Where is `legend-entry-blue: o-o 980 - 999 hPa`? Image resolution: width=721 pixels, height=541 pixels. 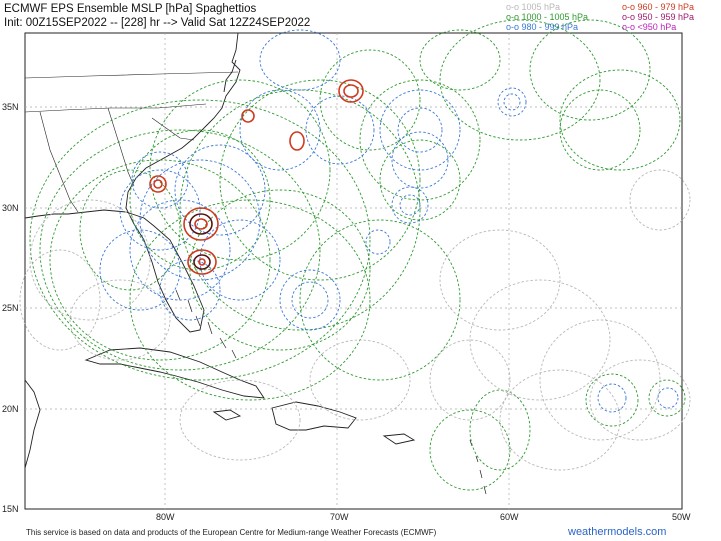
legend-entry-blue: o-o 980 - 999 hPa is located at coordinates (542, 27).